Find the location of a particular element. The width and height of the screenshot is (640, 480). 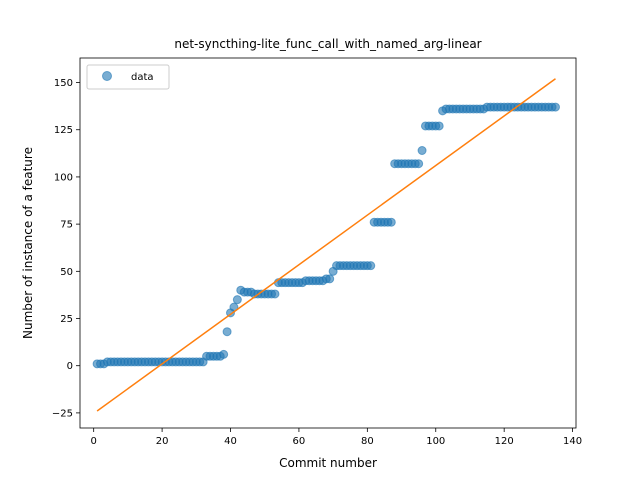

legend-box is located at coordinates (128, 77).